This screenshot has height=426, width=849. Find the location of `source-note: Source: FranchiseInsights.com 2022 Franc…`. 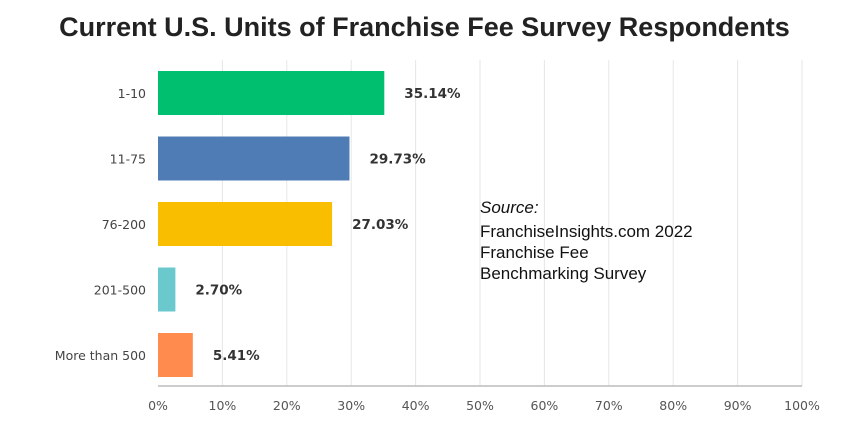

source-note: Source: FranchiseInsights.com 2022 Franc… is located at coordinates (586, 240).